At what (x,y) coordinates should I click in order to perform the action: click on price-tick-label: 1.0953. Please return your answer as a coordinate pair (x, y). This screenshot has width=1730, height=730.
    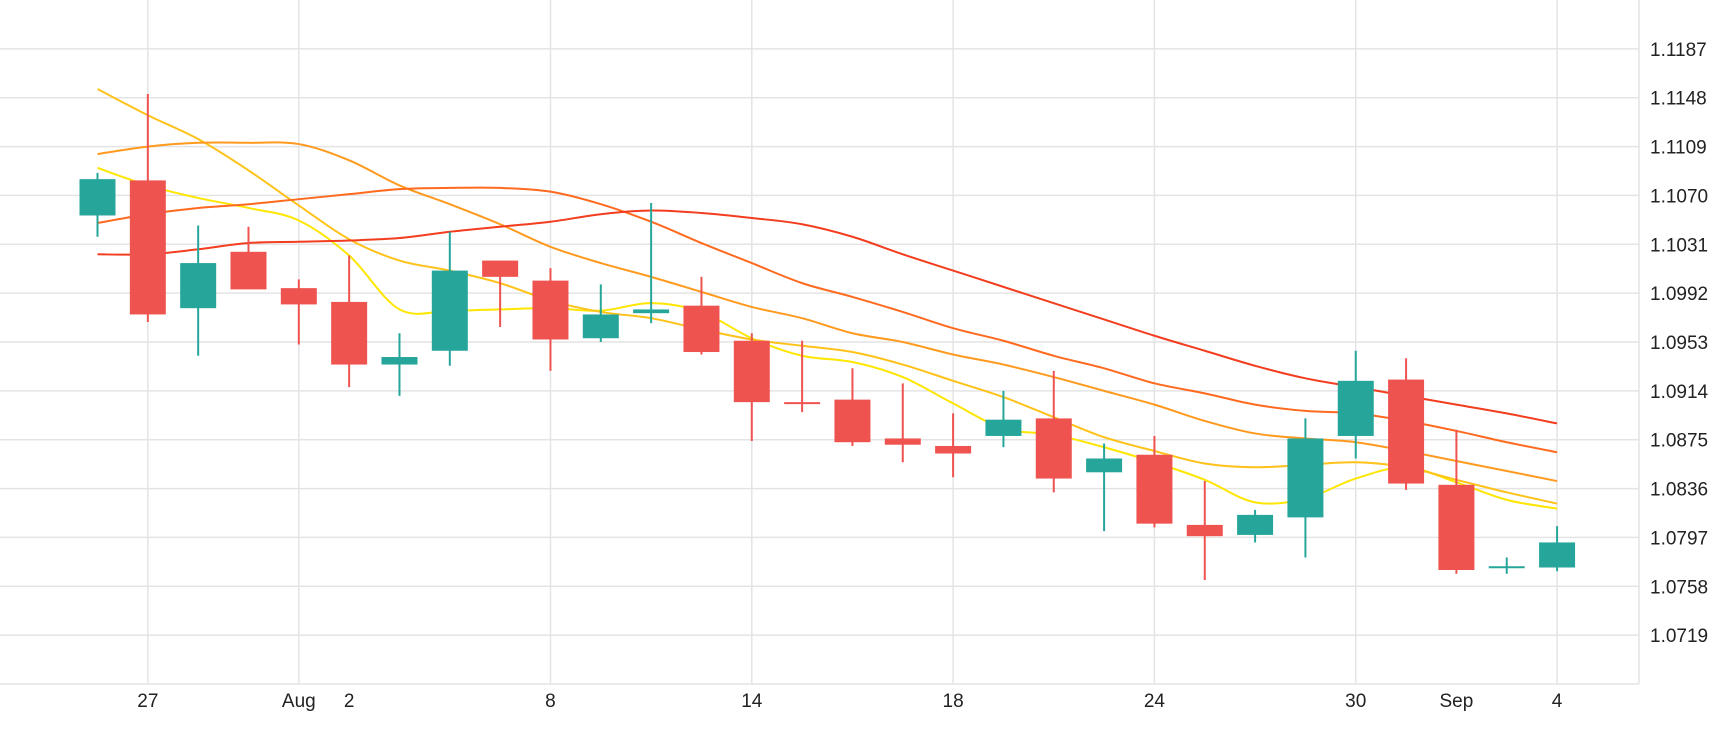
    Looking at the image, I should click on (1679, 343).